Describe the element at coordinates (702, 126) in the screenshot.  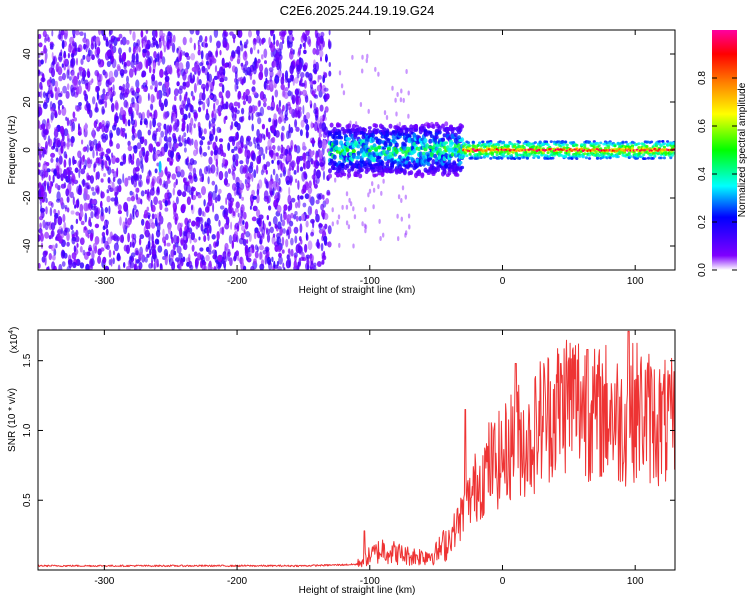
I see `colorbar-tick-label: 0.6` at that location.